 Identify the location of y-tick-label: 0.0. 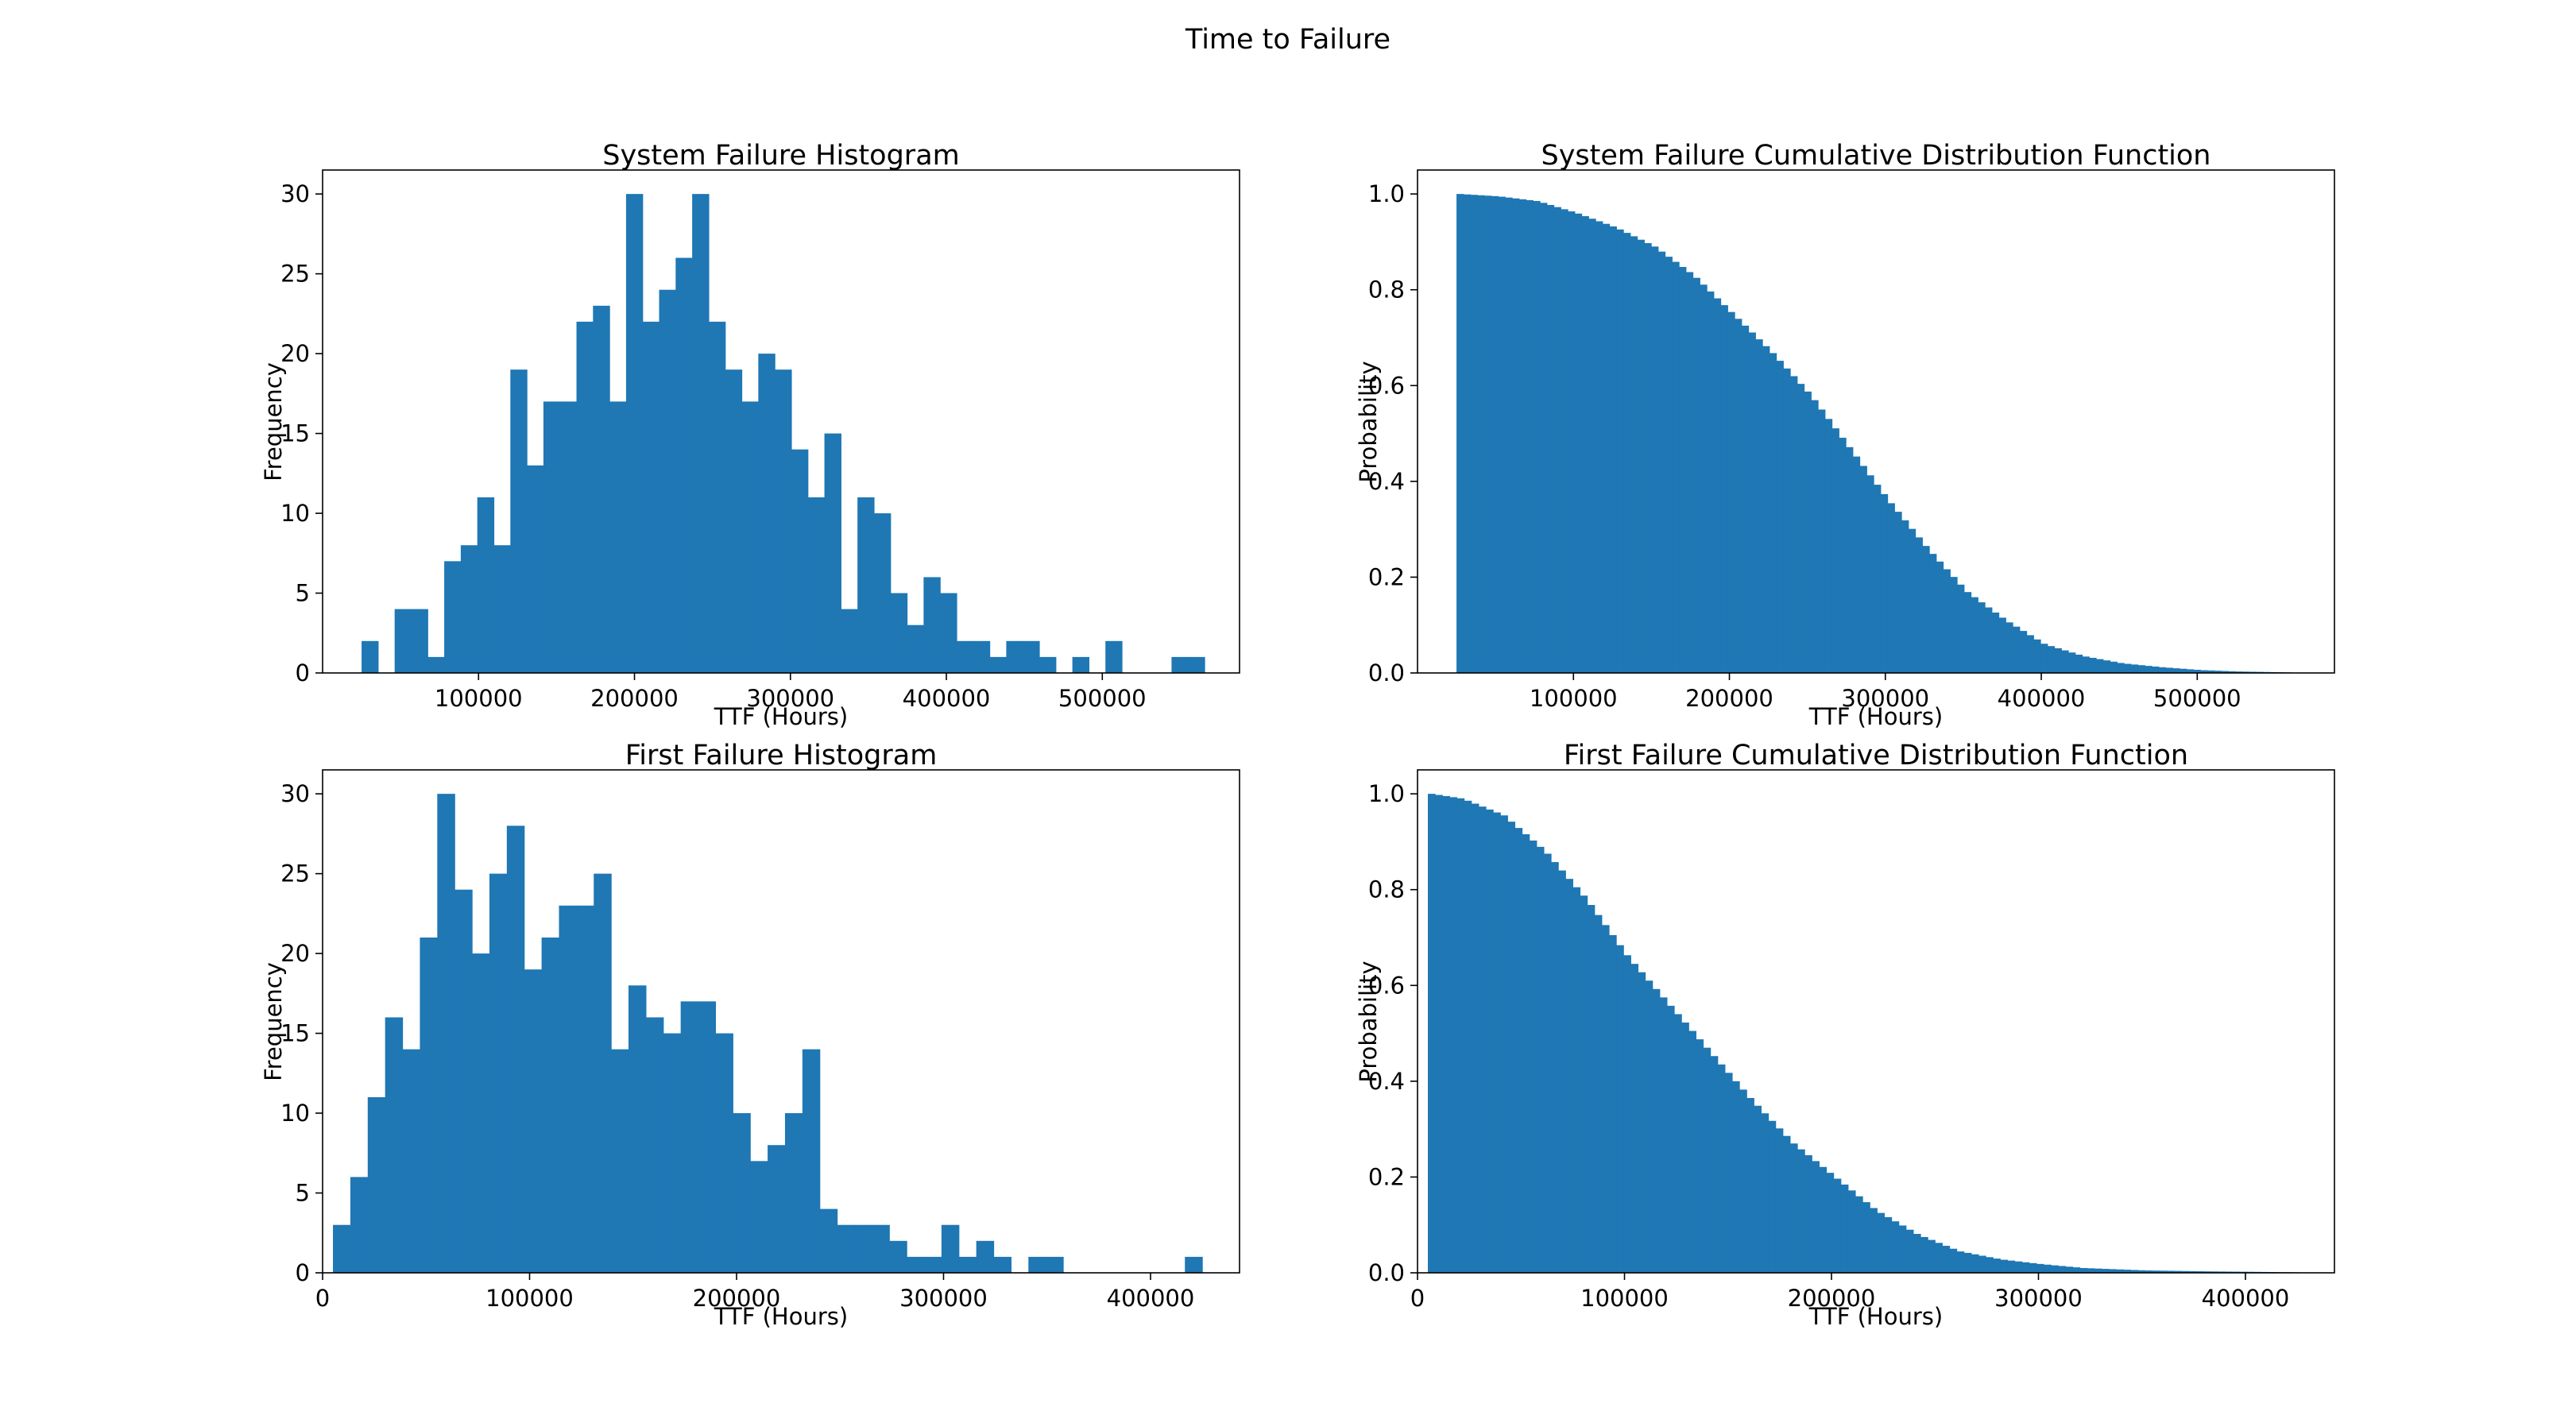
(1386, 1272).